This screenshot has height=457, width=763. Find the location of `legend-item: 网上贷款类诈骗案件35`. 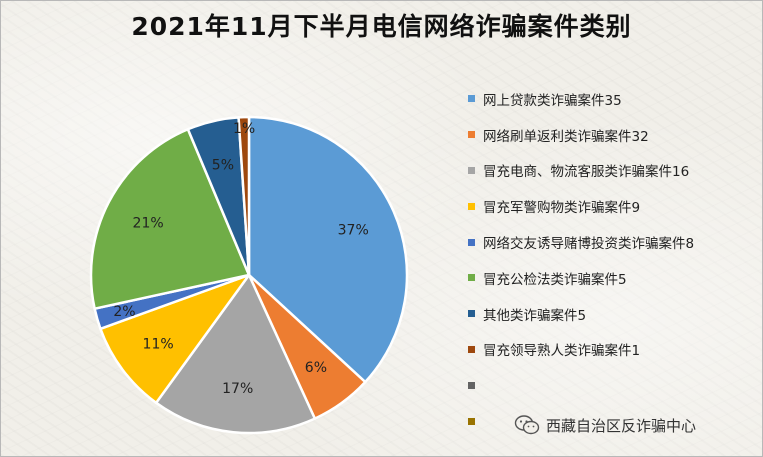

legend-item: 网上贷款类诈骗案件35 is located at coordinates (613, 99).